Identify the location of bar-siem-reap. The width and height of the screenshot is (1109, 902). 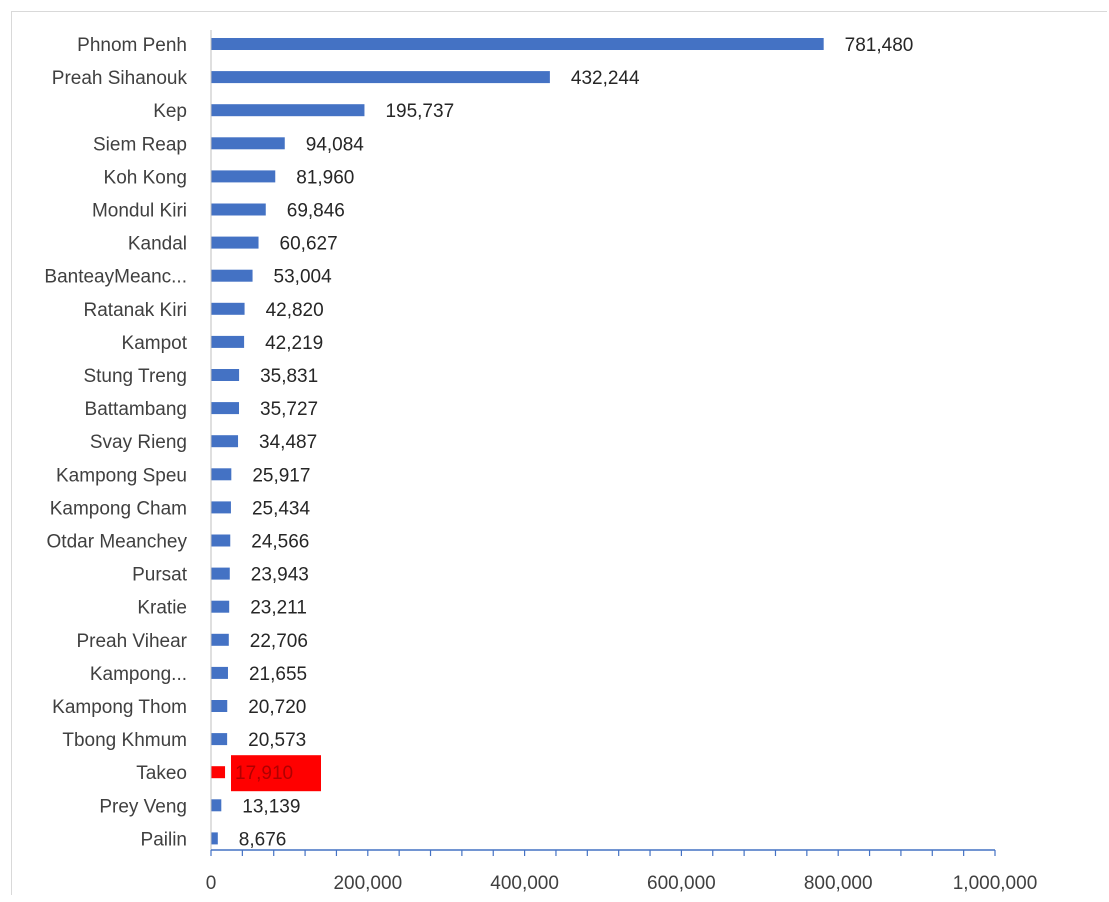
(248, 143).